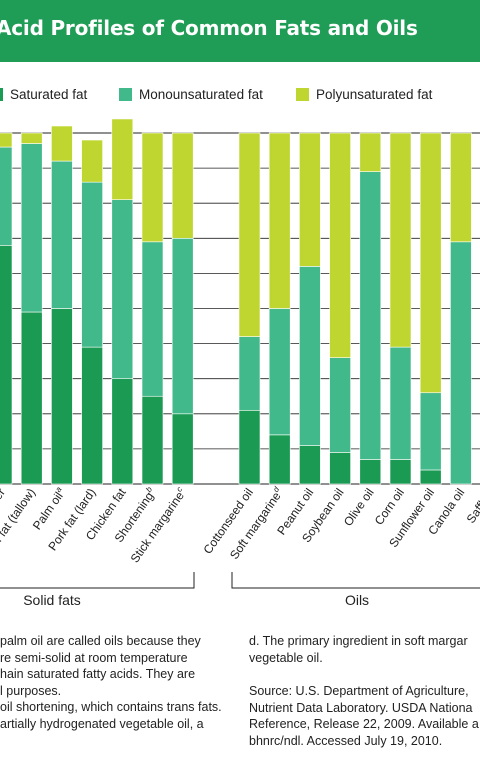 The width and height of the screenshot is (480, 766). Describe the element at coordinates (4, 497) in the screenshot. I see `tick-label: tter` at that location.